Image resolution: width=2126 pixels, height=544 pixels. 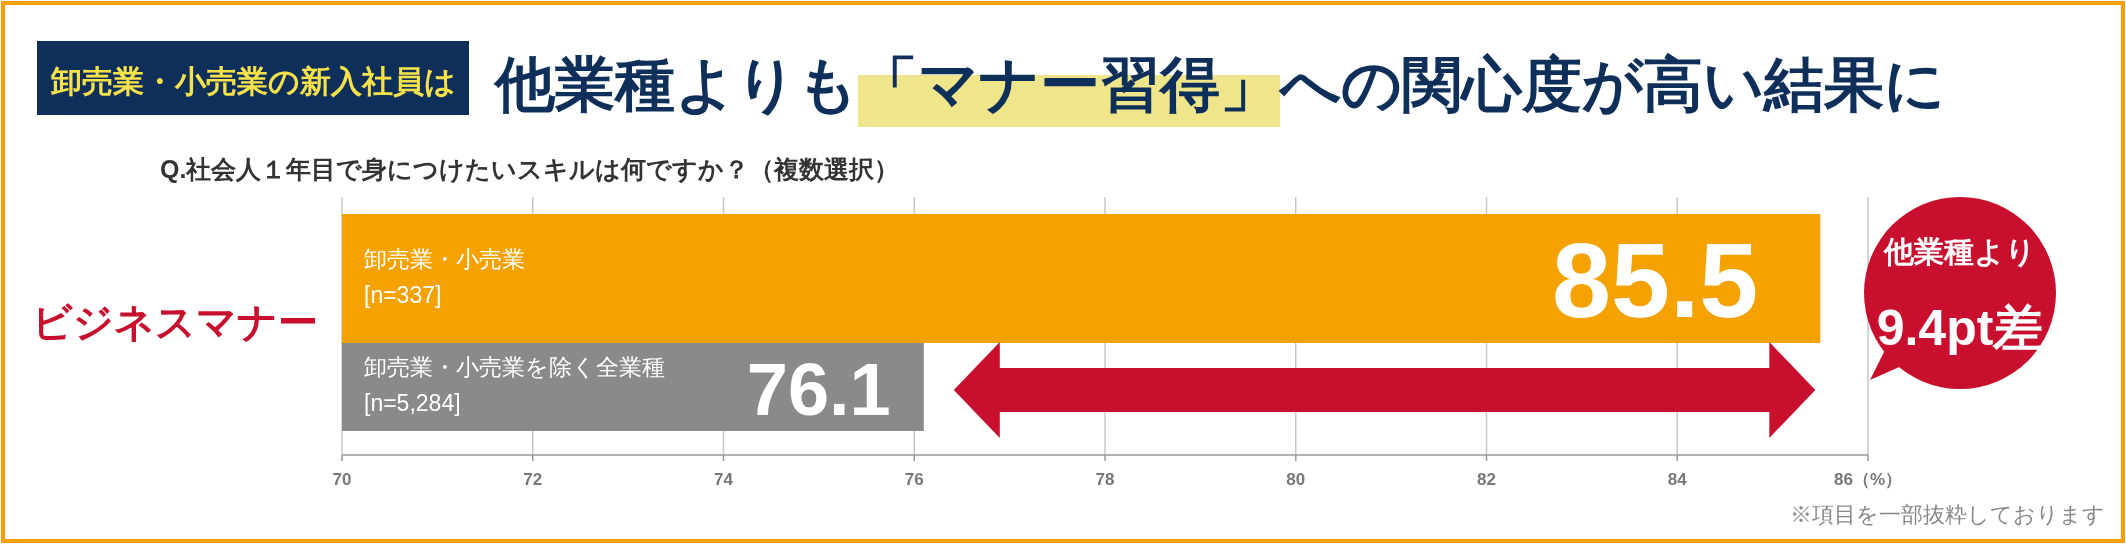 What do you see at coordinates (1296, 479) in the screenshot?
I see `x-tick-label: 80` at bounding box center [1296, 479].